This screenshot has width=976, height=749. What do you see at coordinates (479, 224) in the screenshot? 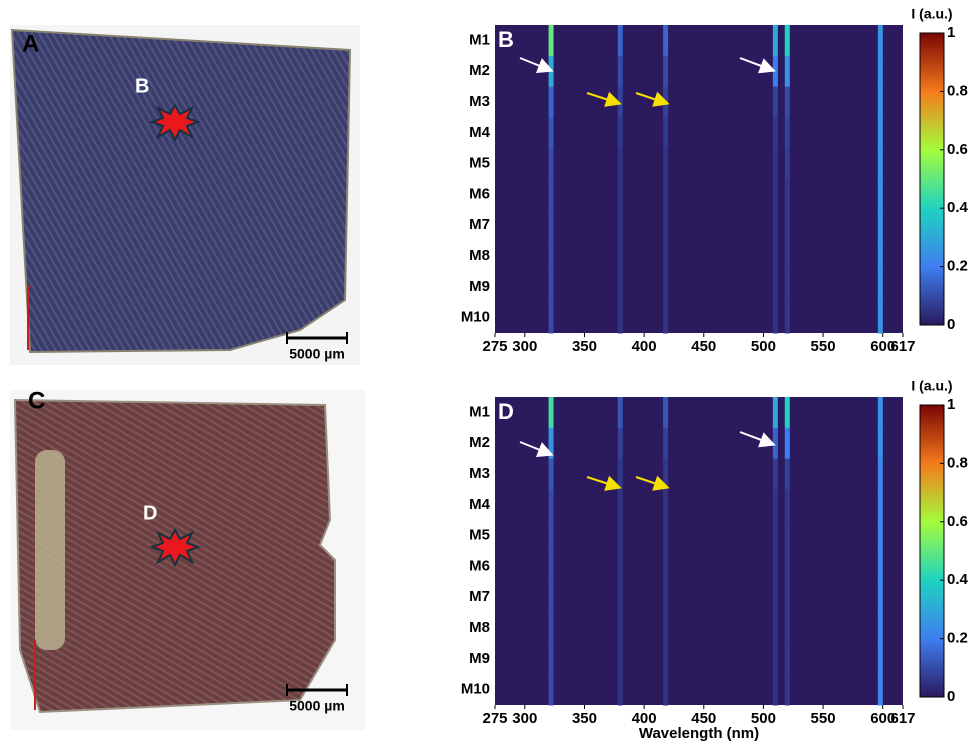
I see `row-label: M7` at bounding box center [479, 224].